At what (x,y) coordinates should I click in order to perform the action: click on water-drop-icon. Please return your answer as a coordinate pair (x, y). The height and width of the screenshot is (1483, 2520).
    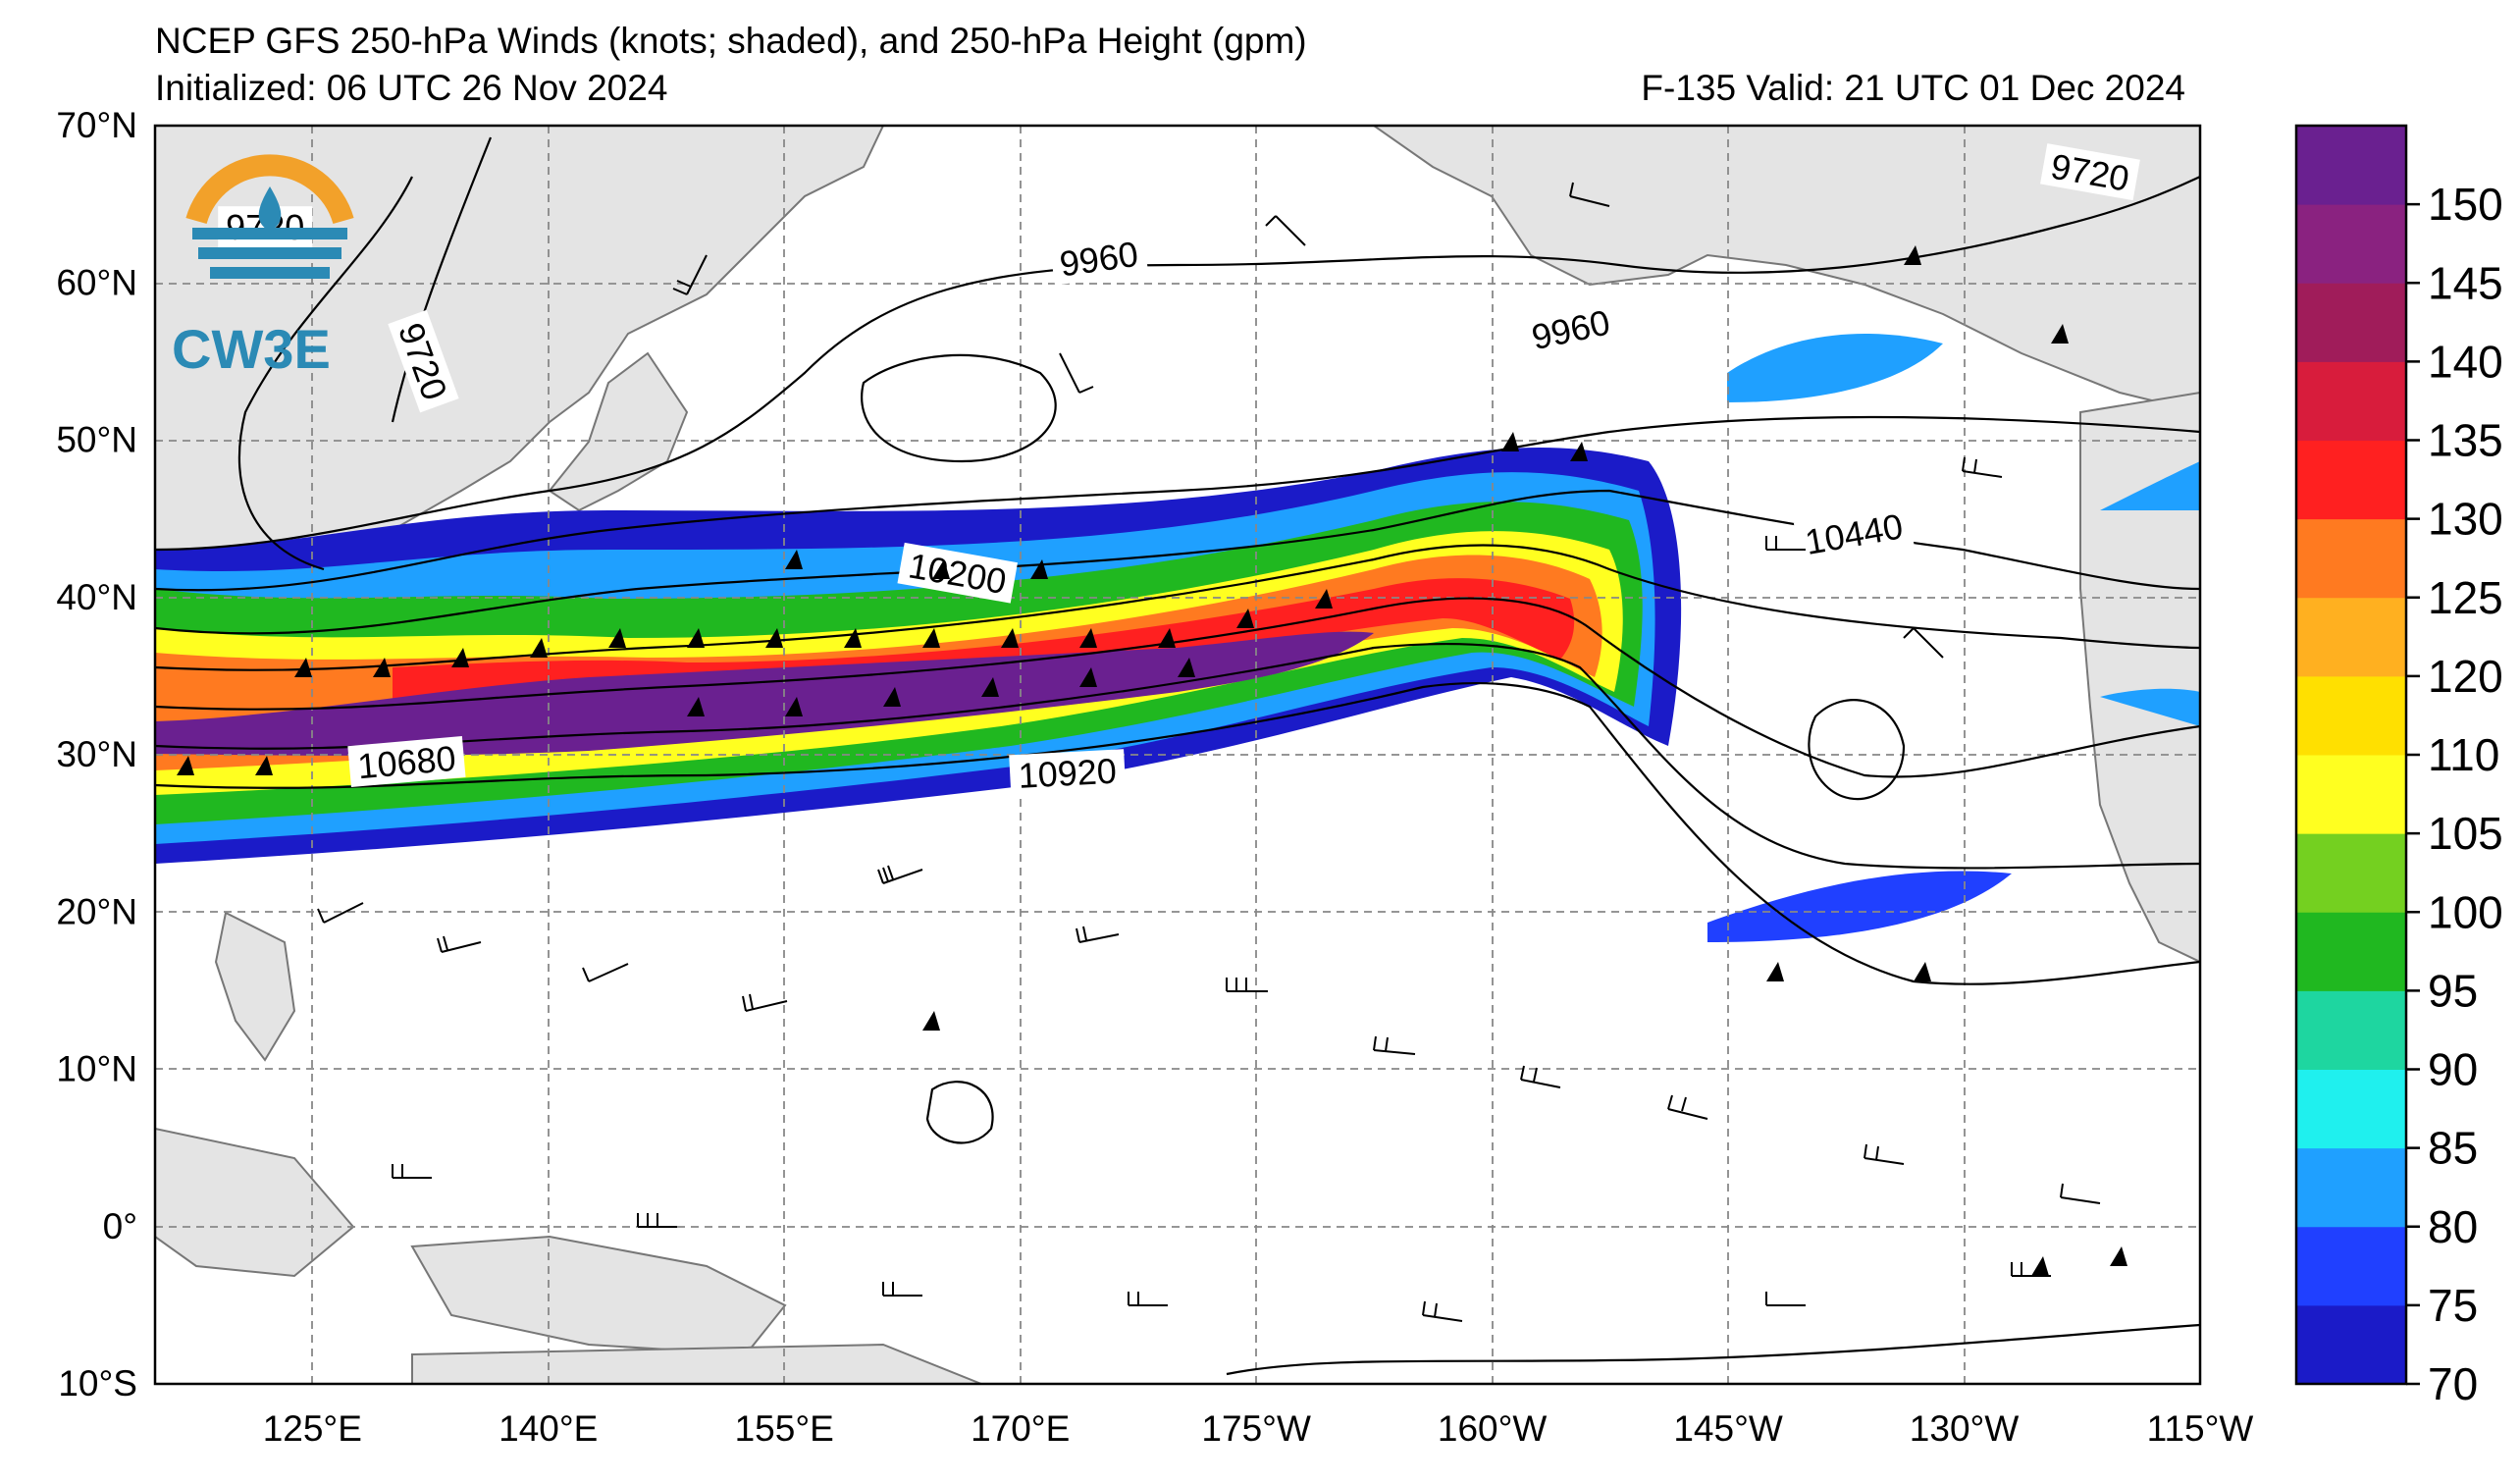
    Looking at the image, I should click on (270, 209).